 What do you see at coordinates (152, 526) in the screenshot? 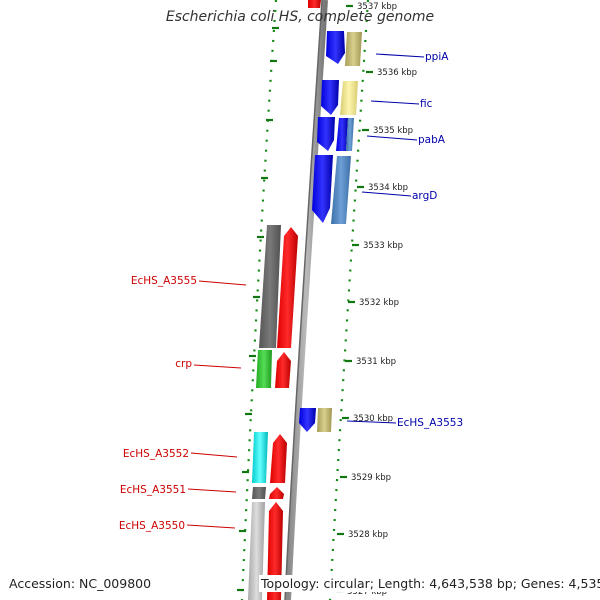
I see `reverse-gene-label: EcHS_A3550` at bounding box center [152, 526].